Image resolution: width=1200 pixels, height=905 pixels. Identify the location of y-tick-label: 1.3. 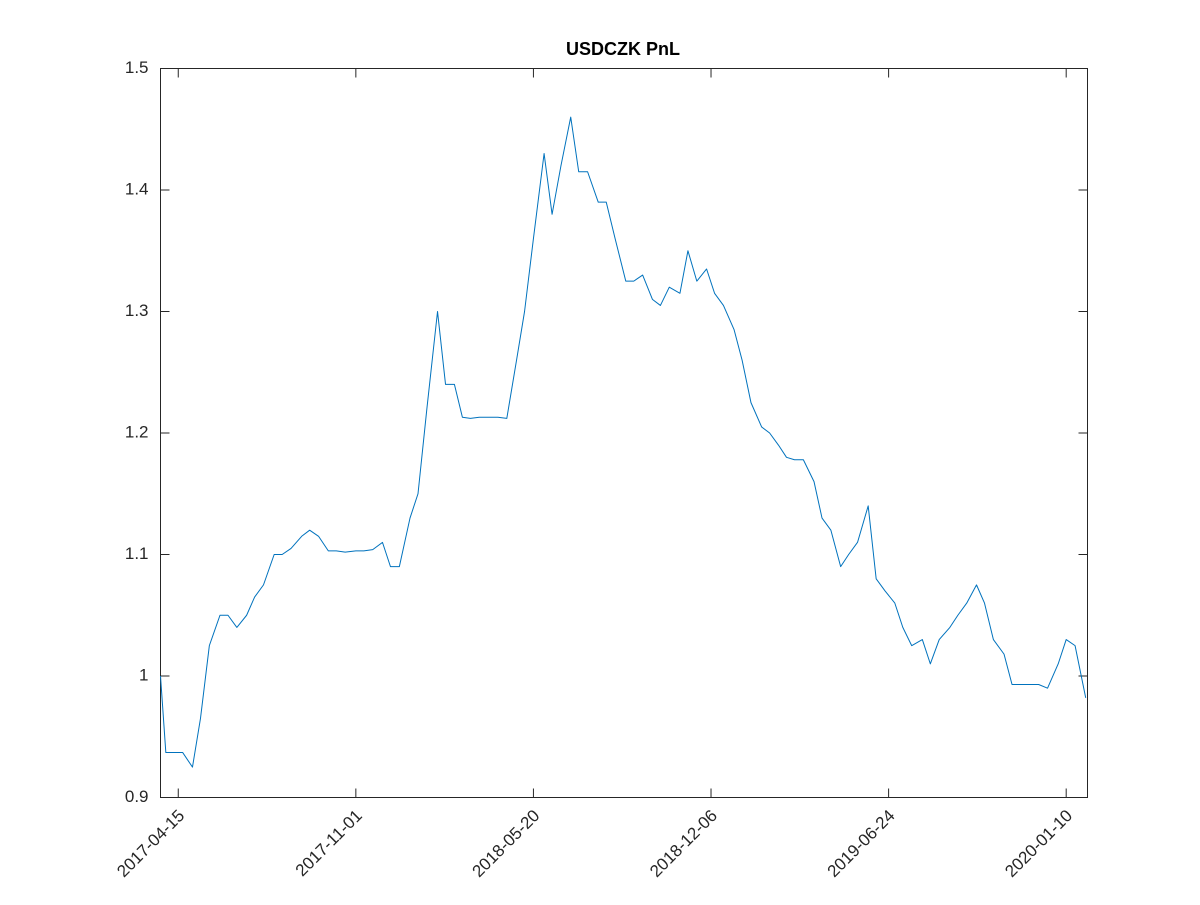
(137, 310).